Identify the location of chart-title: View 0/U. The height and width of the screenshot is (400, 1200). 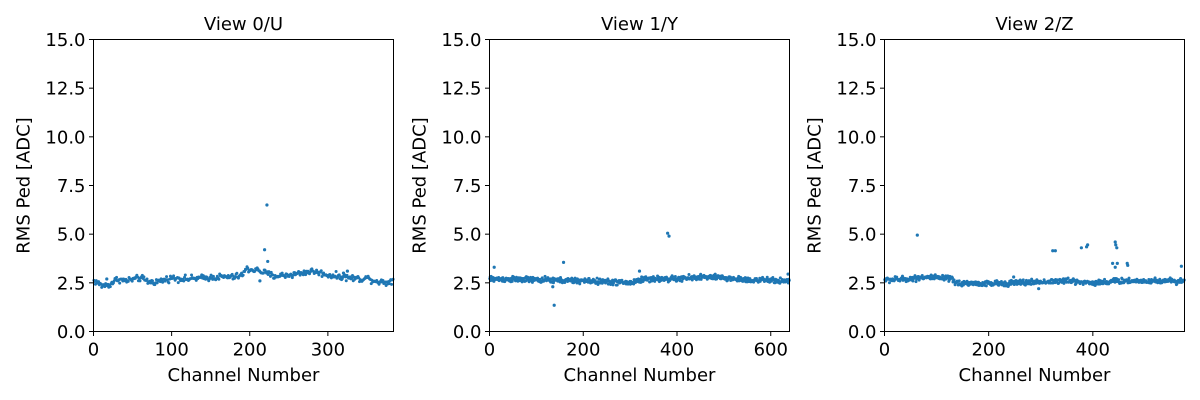
(243, 24).